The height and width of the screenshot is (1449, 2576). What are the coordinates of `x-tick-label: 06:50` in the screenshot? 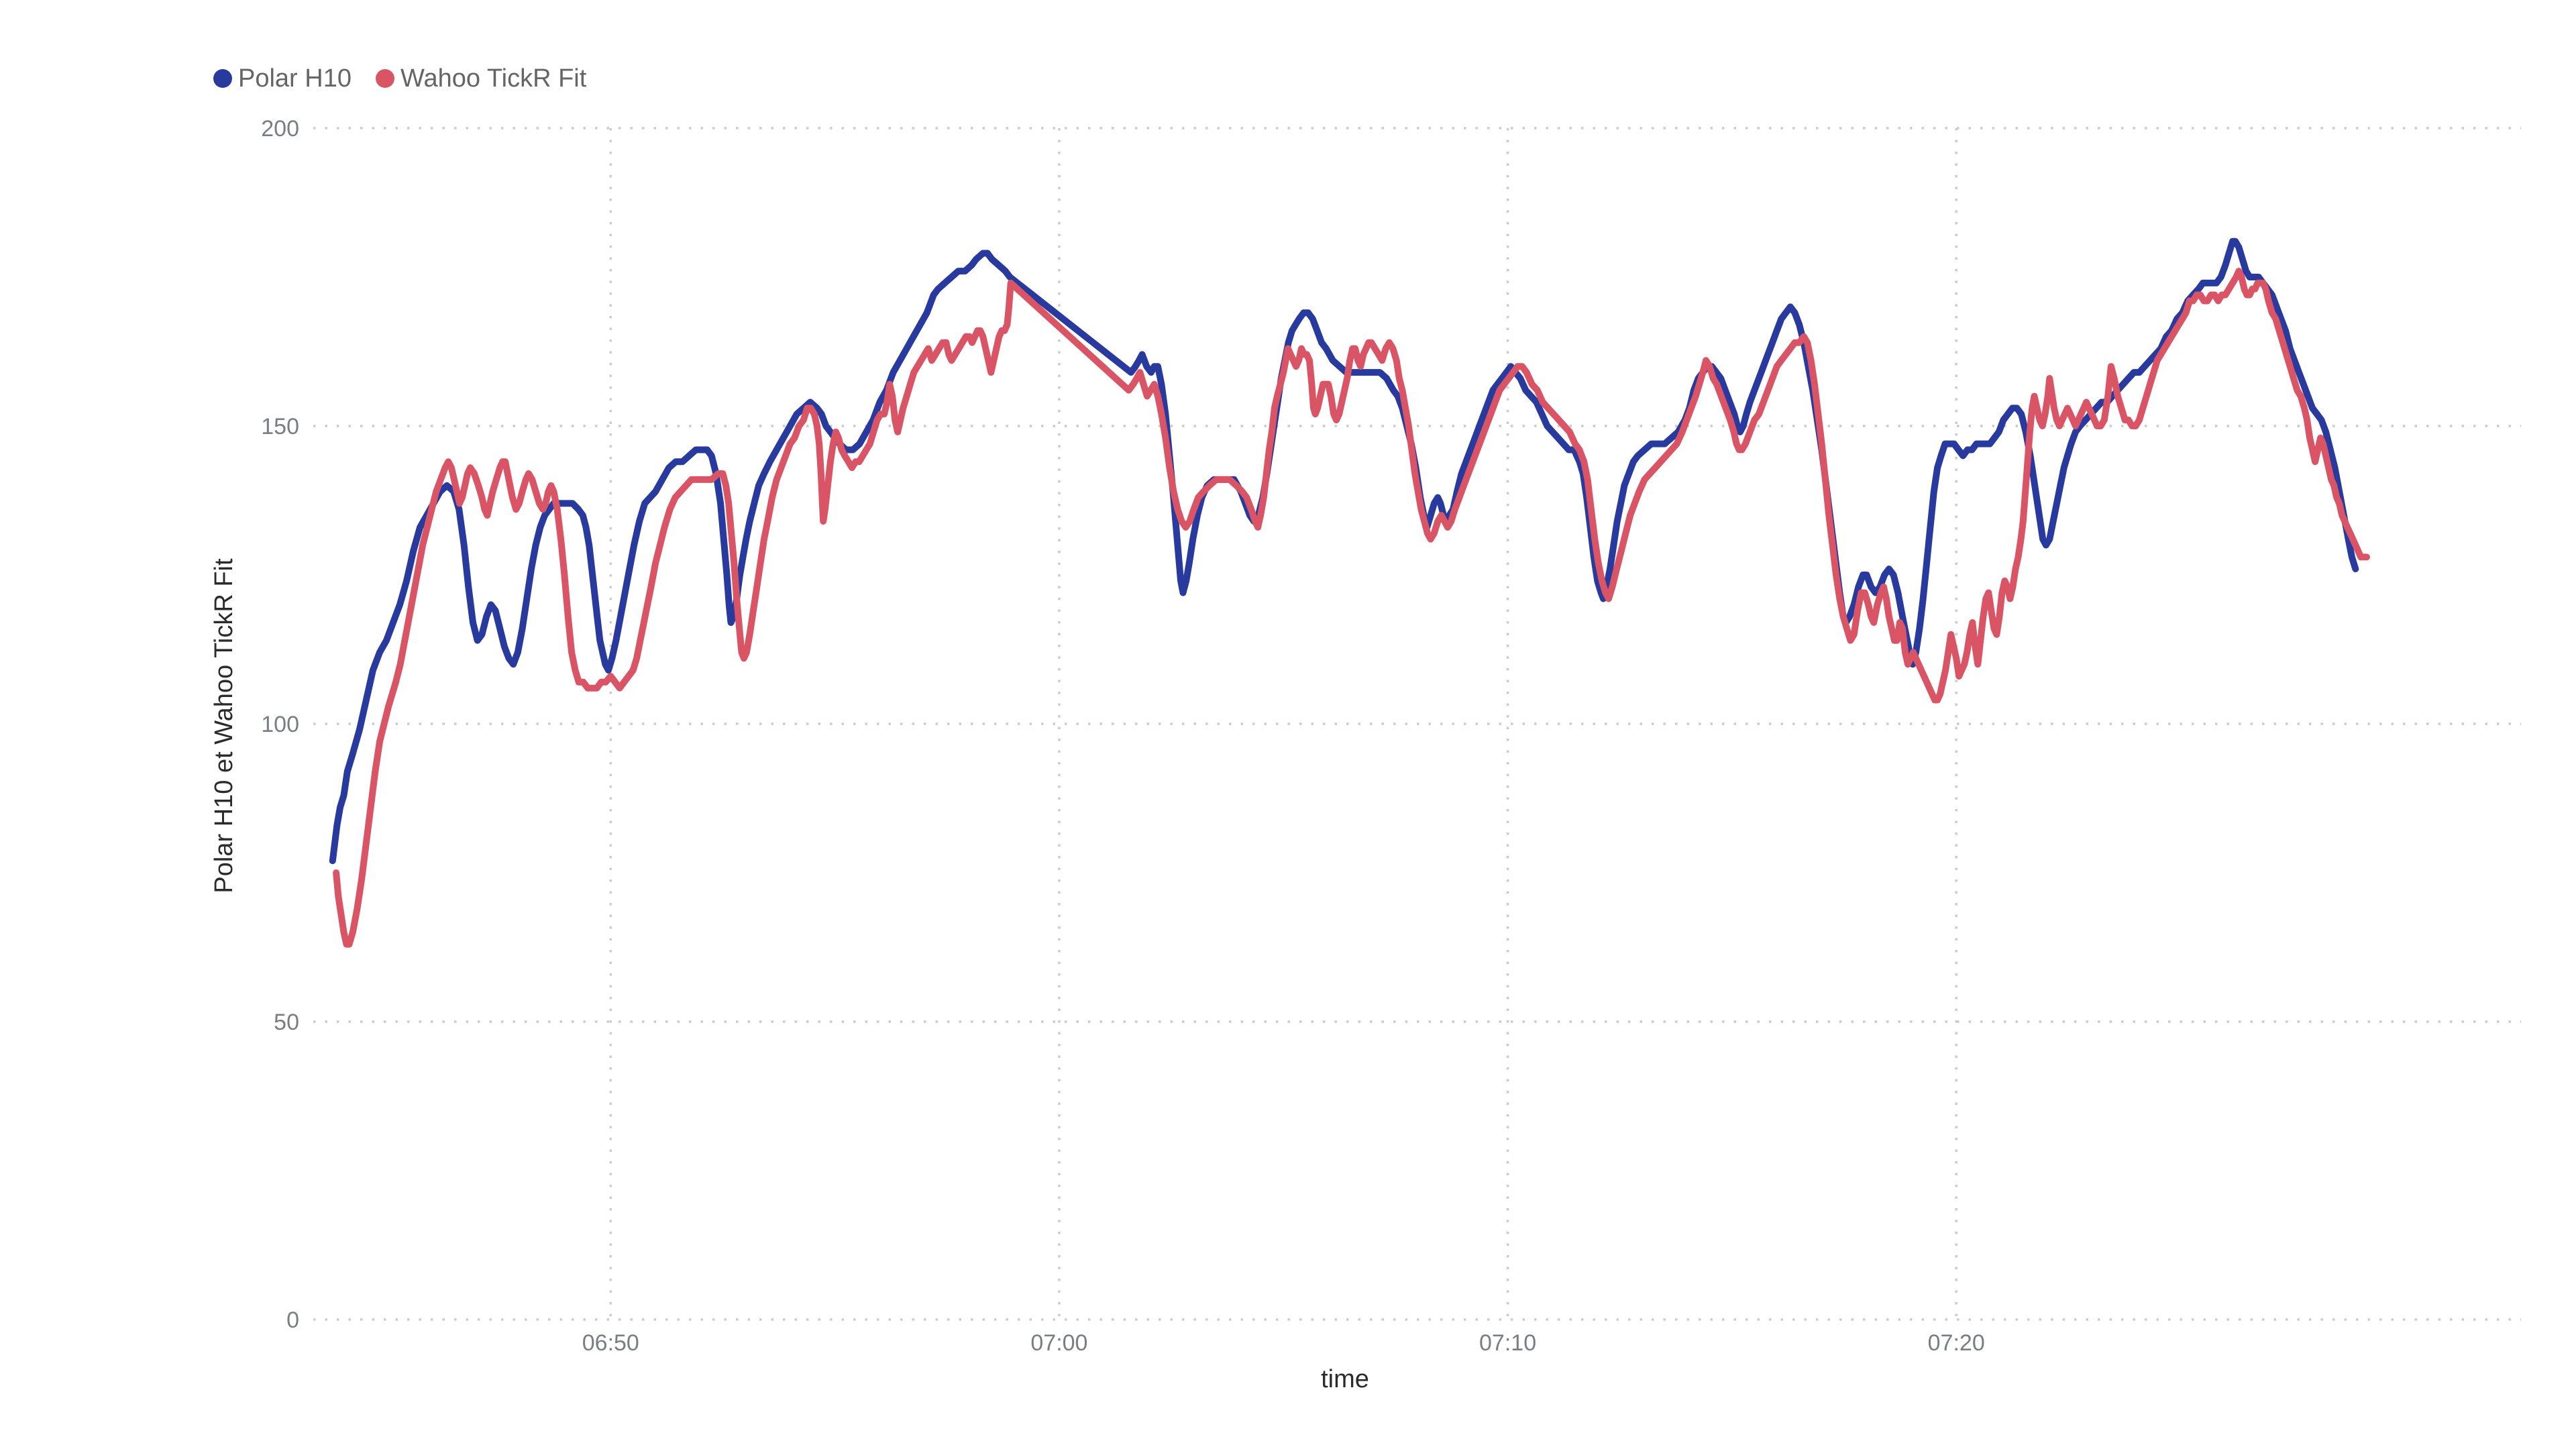 It's located at (610, 1343).